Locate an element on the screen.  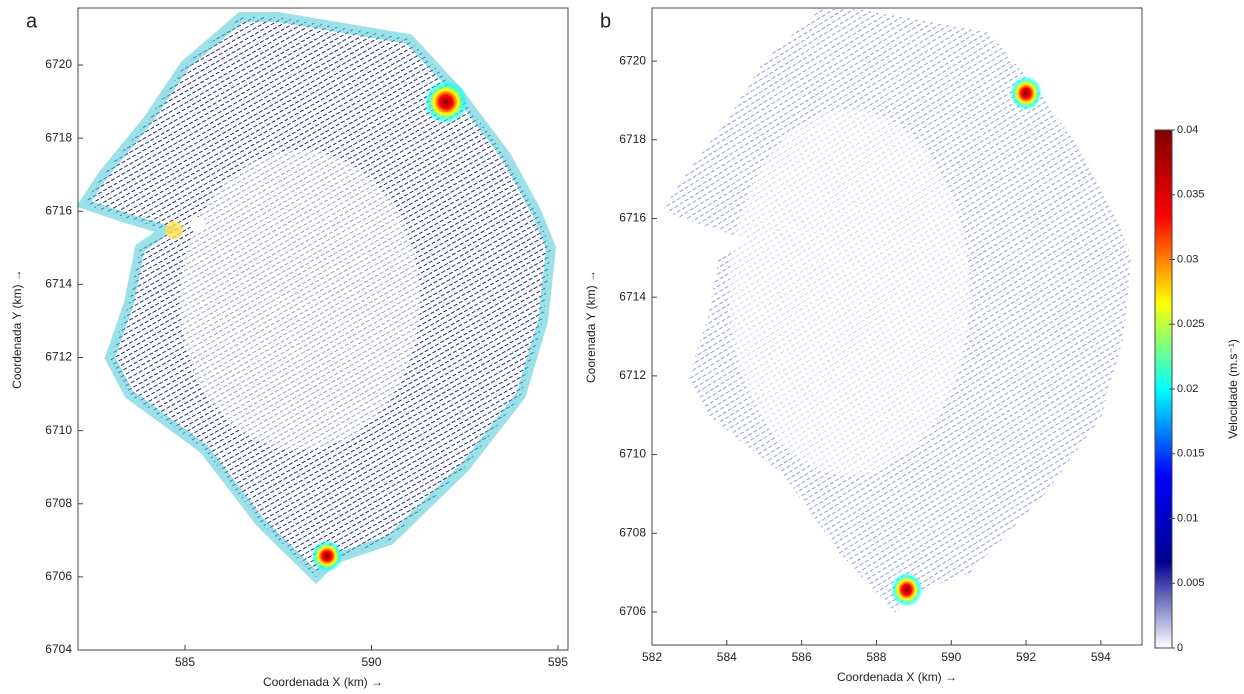
colorbar-label: Velocidade (m.s⁻¹) is located at coordinates (1233, 389).